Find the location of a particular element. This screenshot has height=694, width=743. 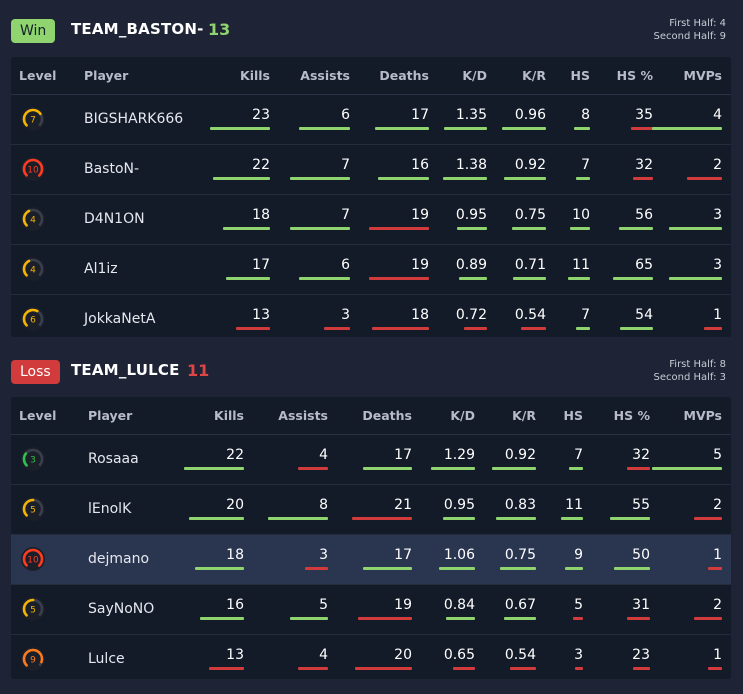

stat-mvps: 4 is located at coordinates (717, 115).